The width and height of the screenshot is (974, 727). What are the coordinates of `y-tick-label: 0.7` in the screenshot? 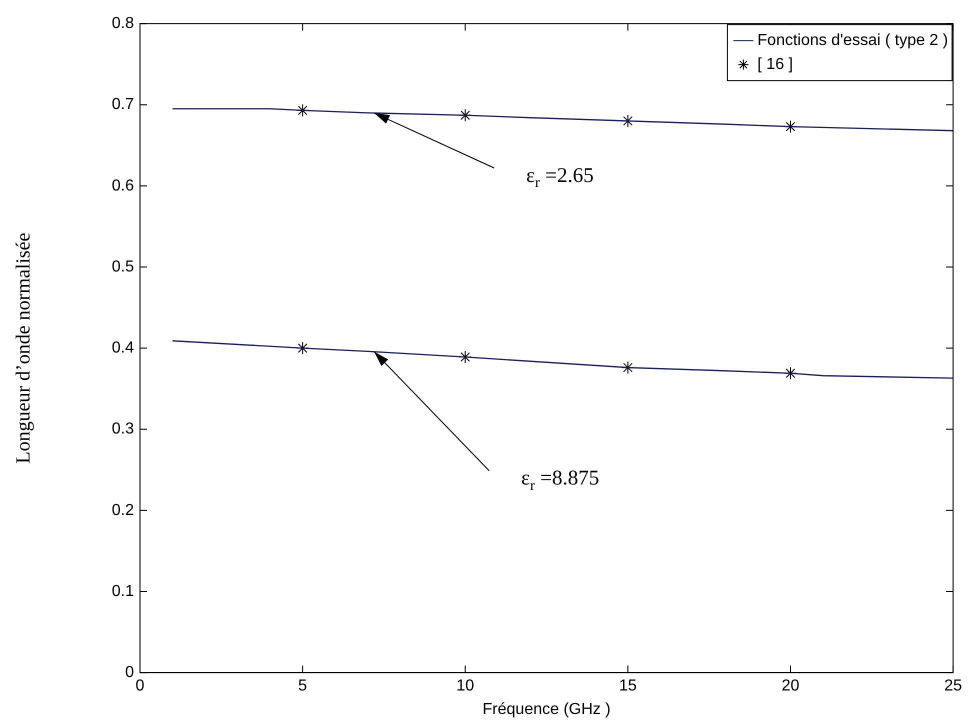 It's located at (123, 105).